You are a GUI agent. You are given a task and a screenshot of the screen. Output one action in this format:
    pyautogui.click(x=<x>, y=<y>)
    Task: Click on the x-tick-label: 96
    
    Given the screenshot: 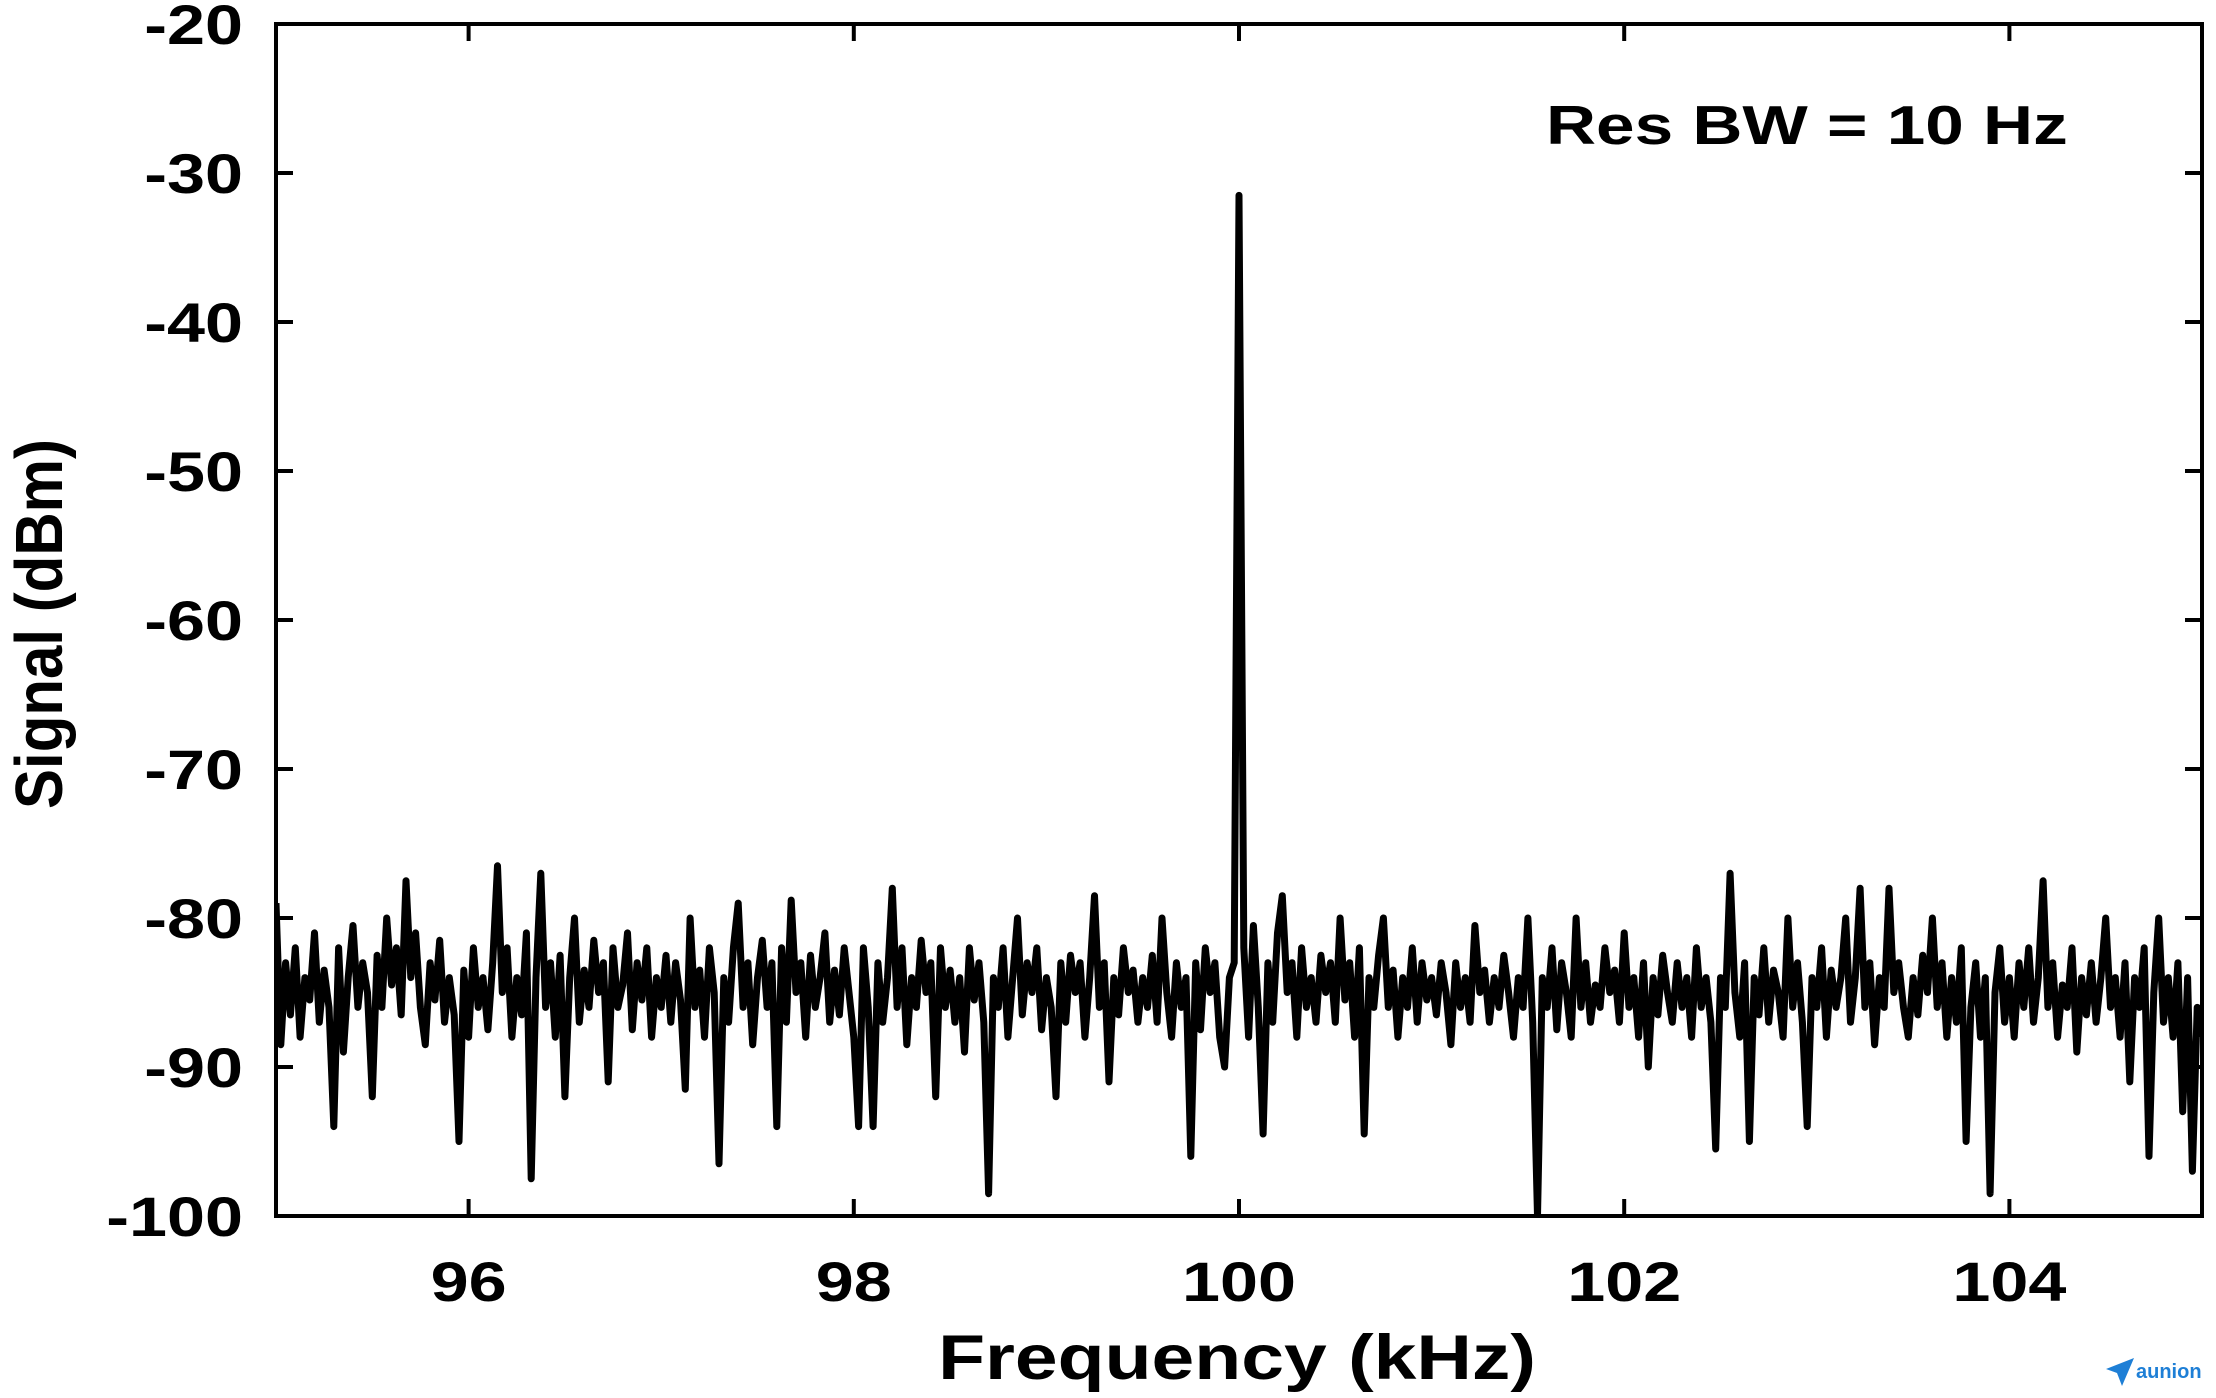 What is the action you would take?
    pyautogui.click(x=469, y=1282)
    